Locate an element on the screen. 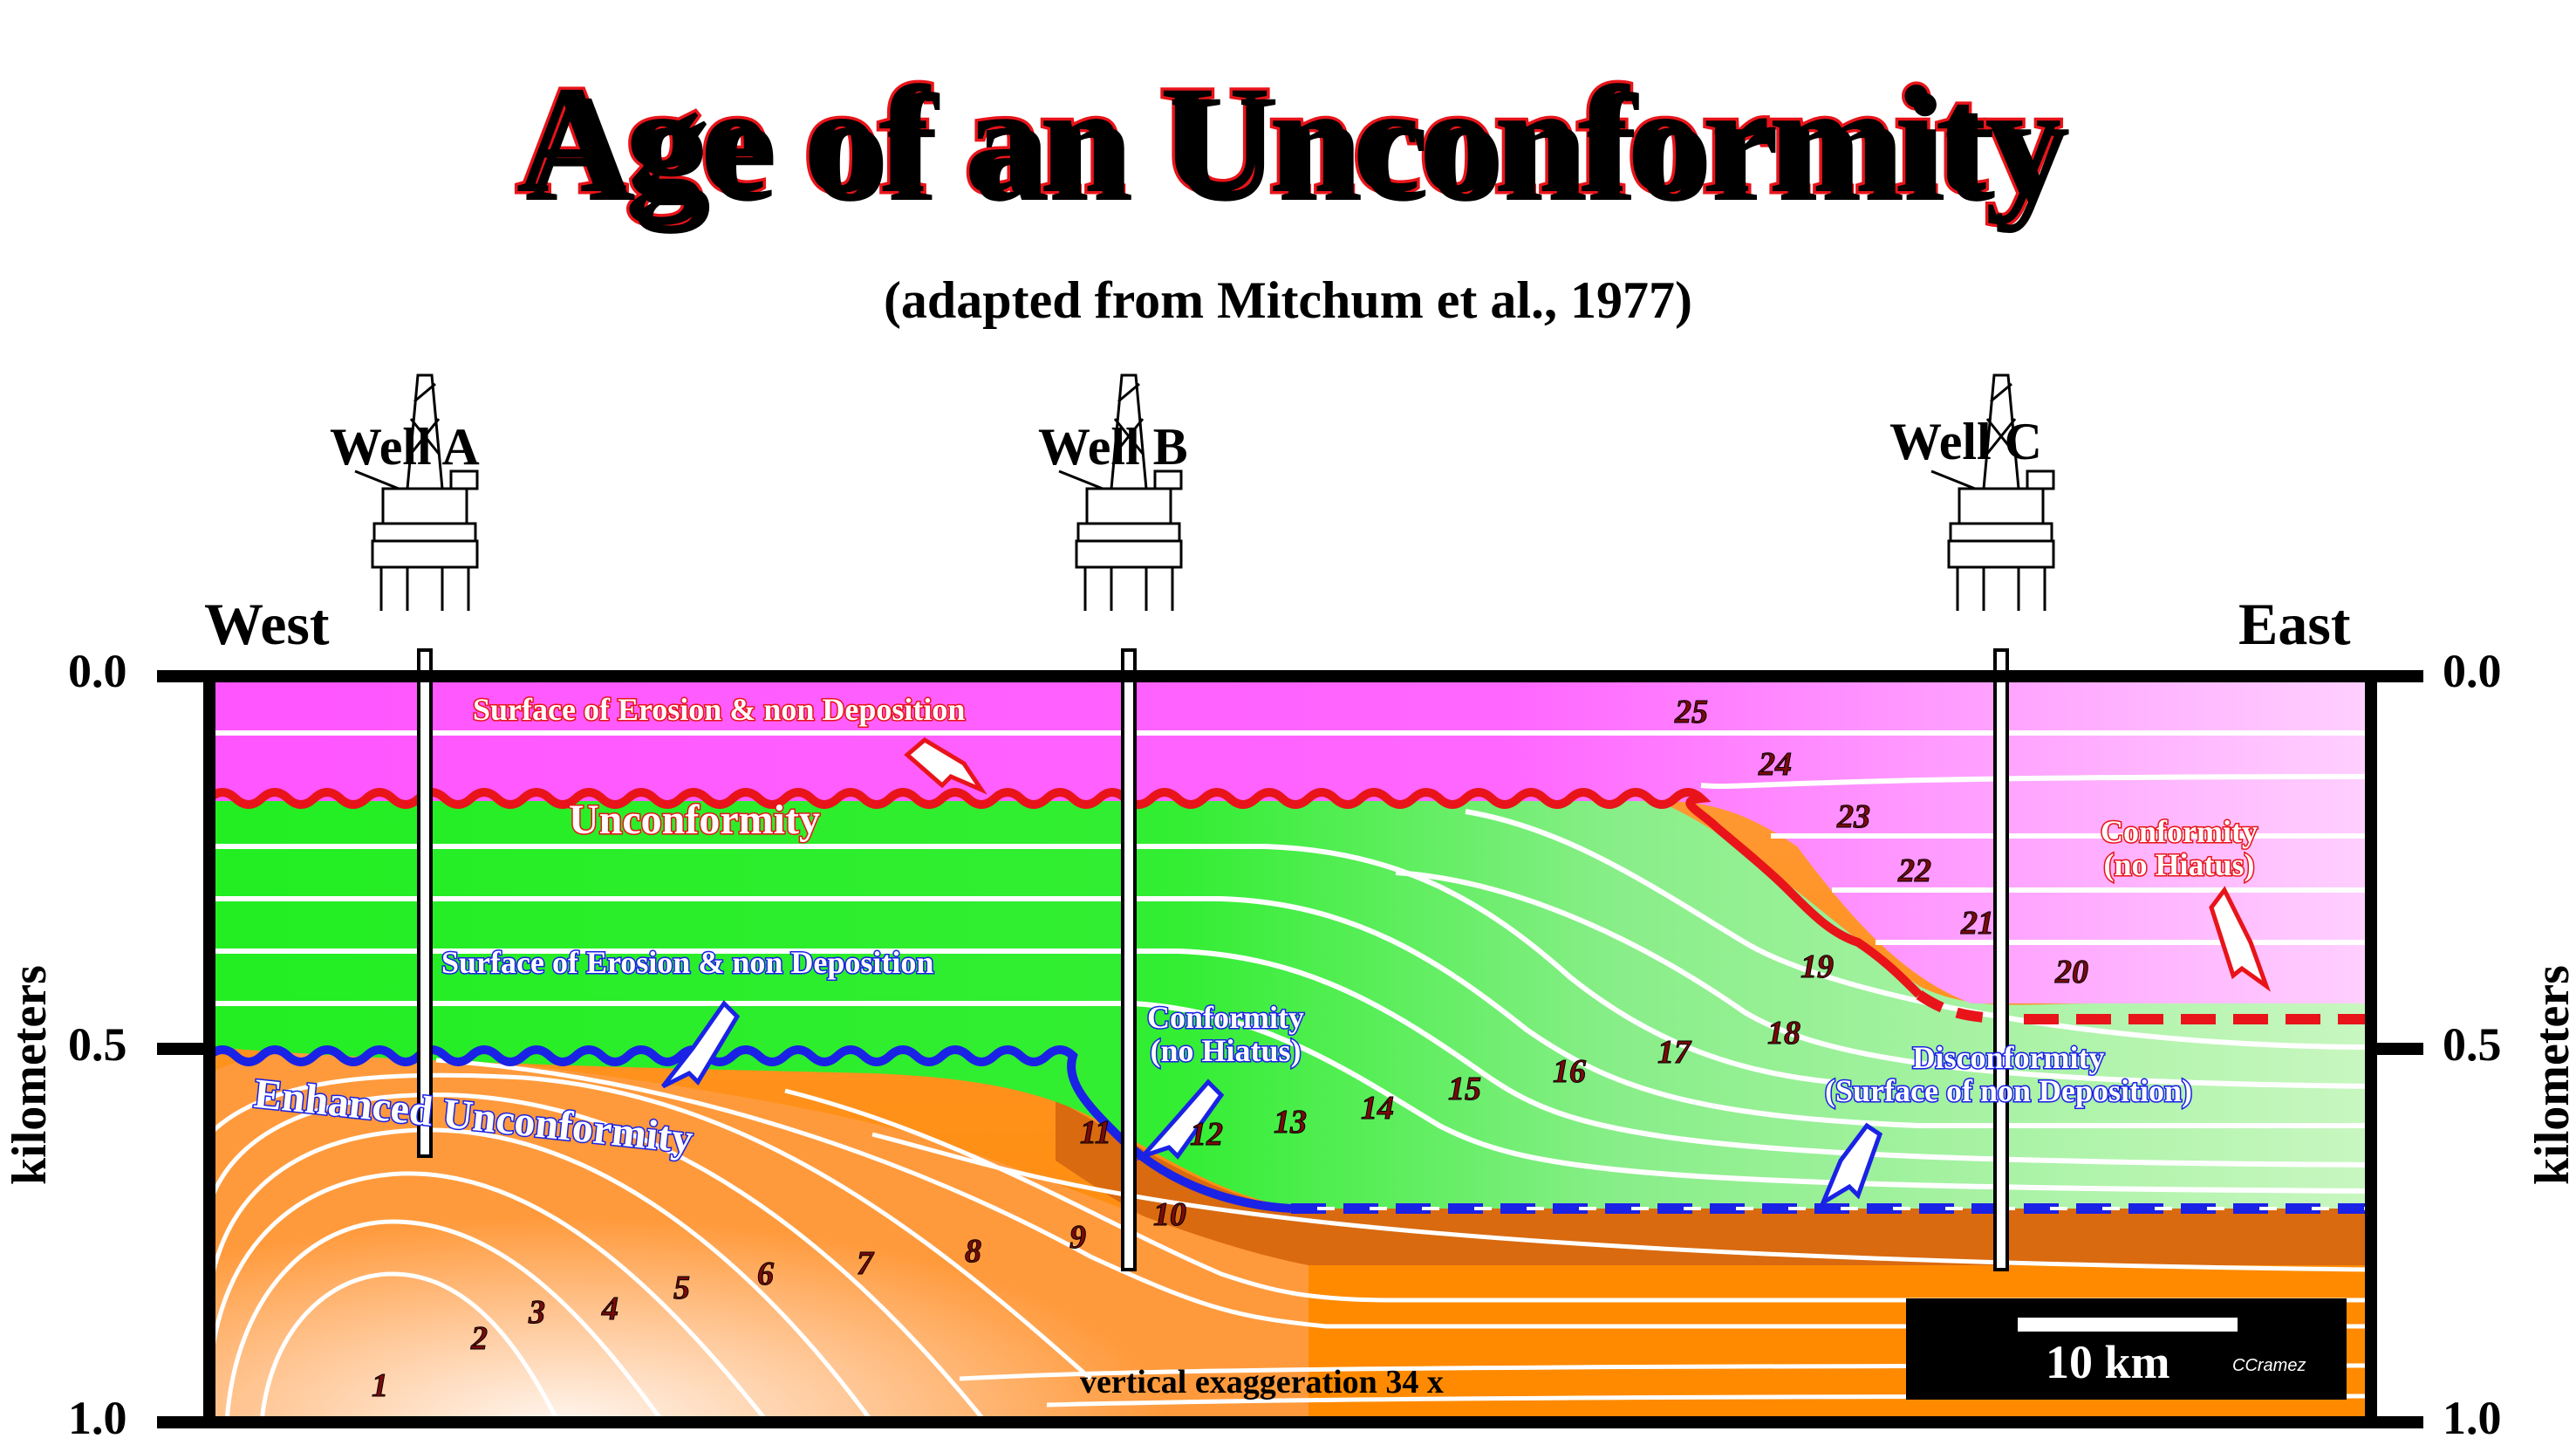  conformity-left-label: Conformity (no Hiatus) is located at coordinates (1226, 1034).